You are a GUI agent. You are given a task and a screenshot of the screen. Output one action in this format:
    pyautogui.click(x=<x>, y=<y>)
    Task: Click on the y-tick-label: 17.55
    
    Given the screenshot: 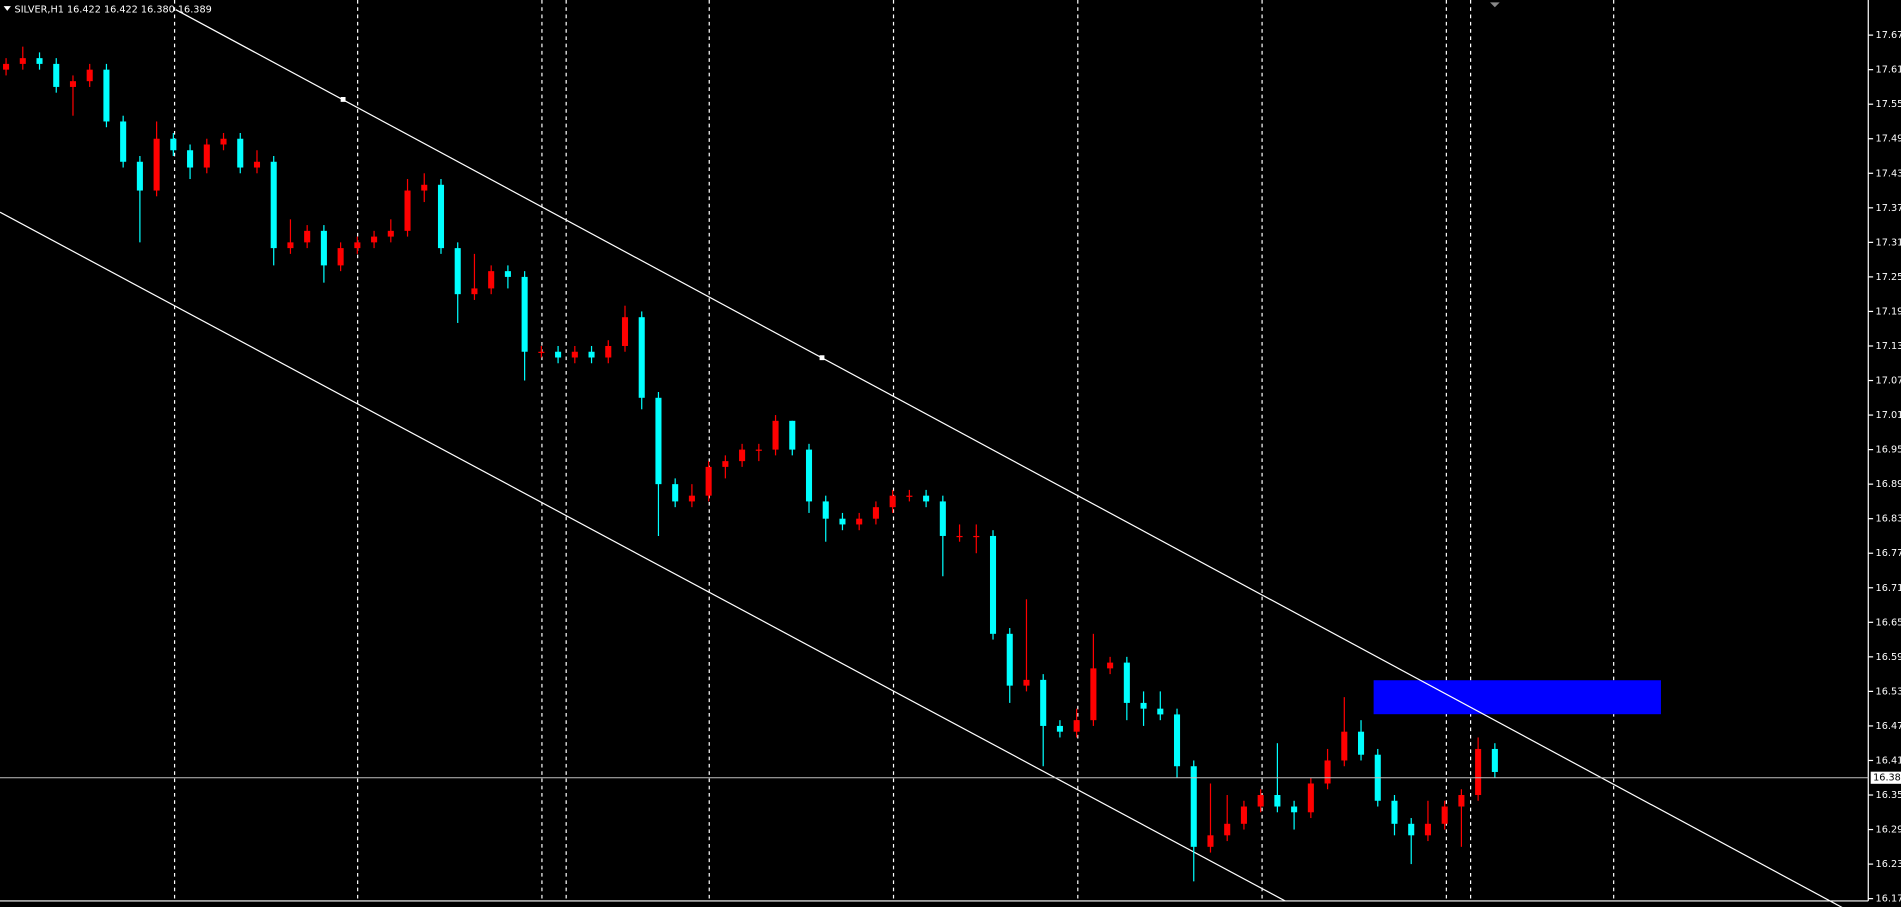 What is the action you would take?
    pyautogui.click(x=1888, y=104)
    